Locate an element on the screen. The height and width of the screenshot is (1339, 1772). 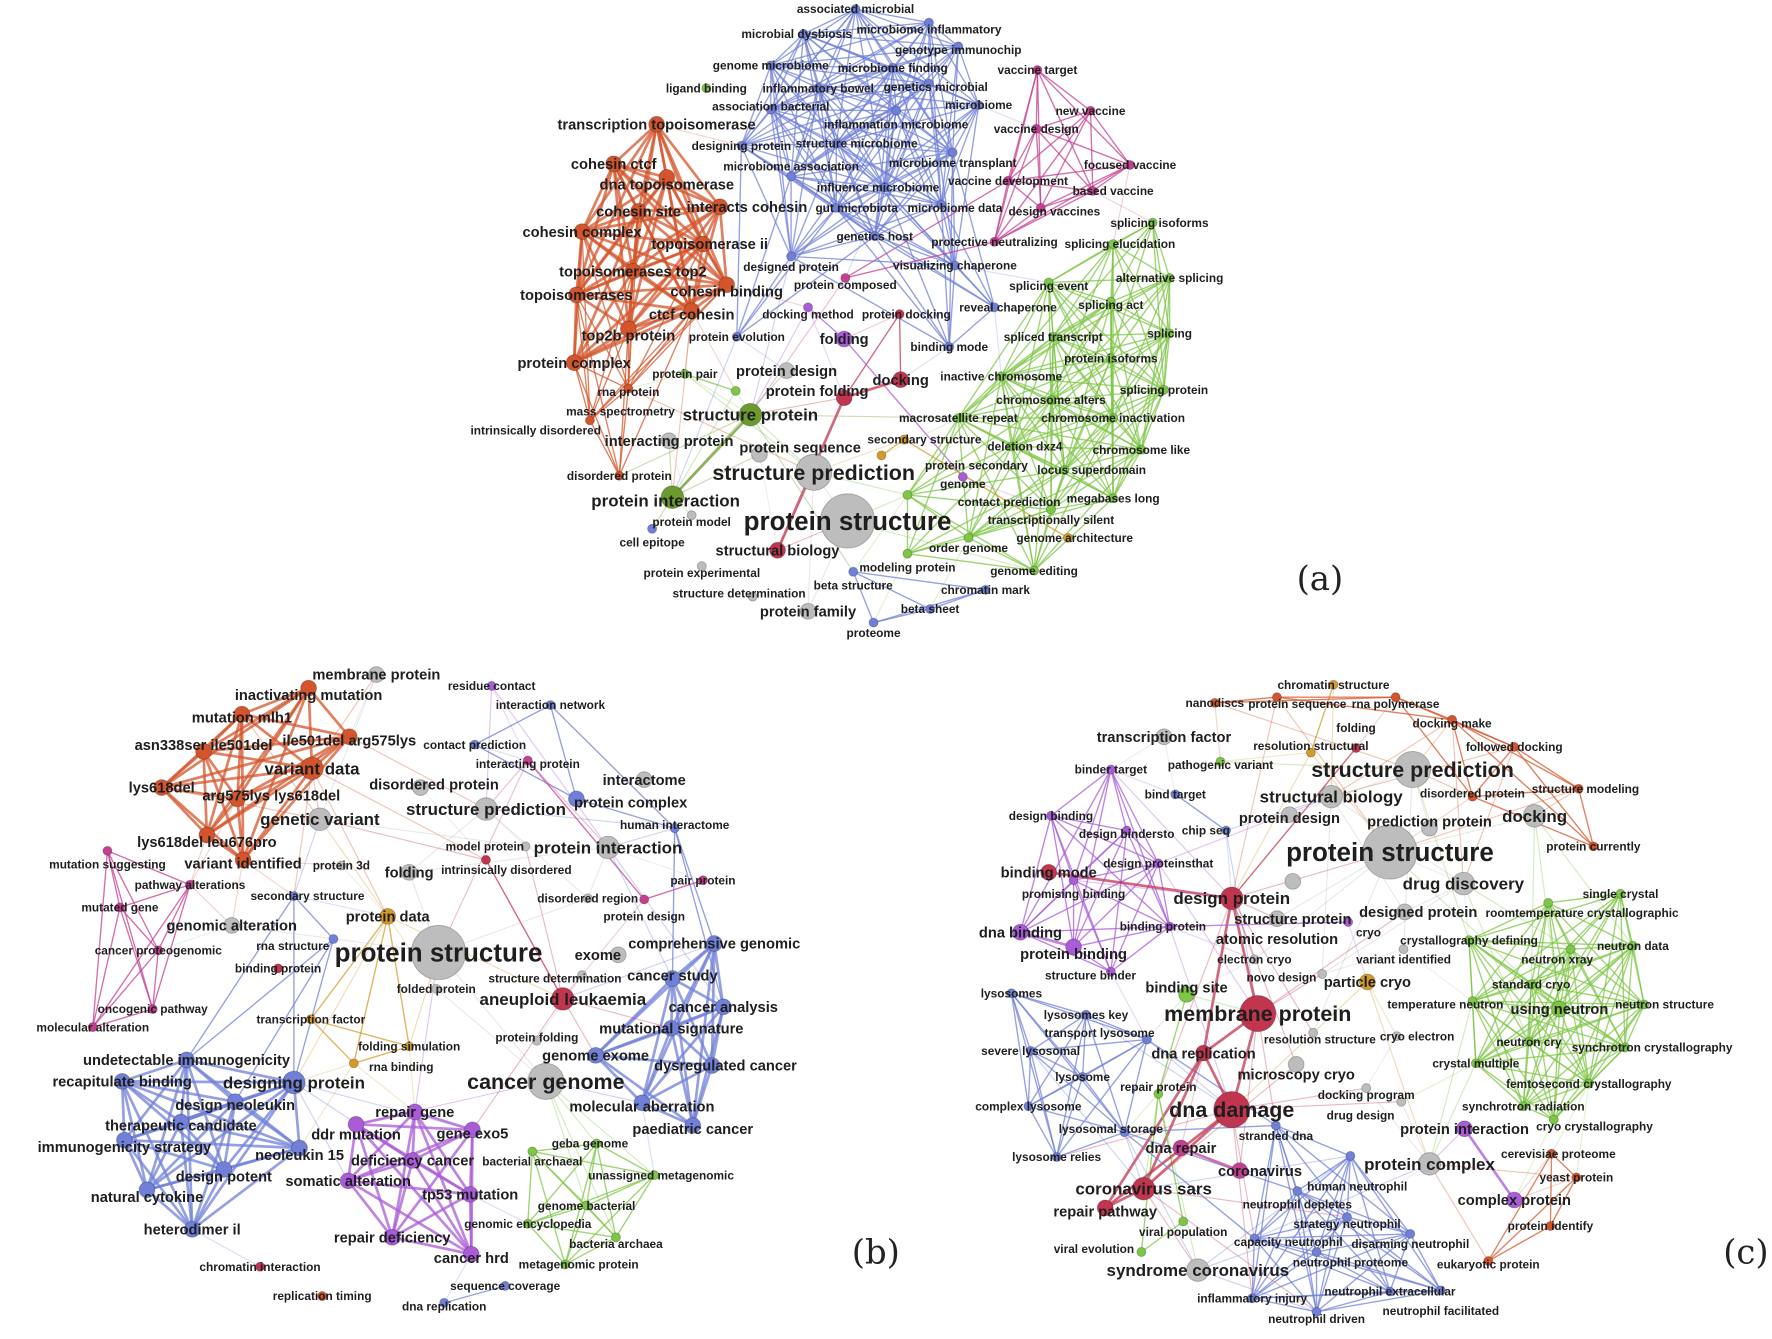
node-asn338ser-ile501del is located at coordinates (203, 751).